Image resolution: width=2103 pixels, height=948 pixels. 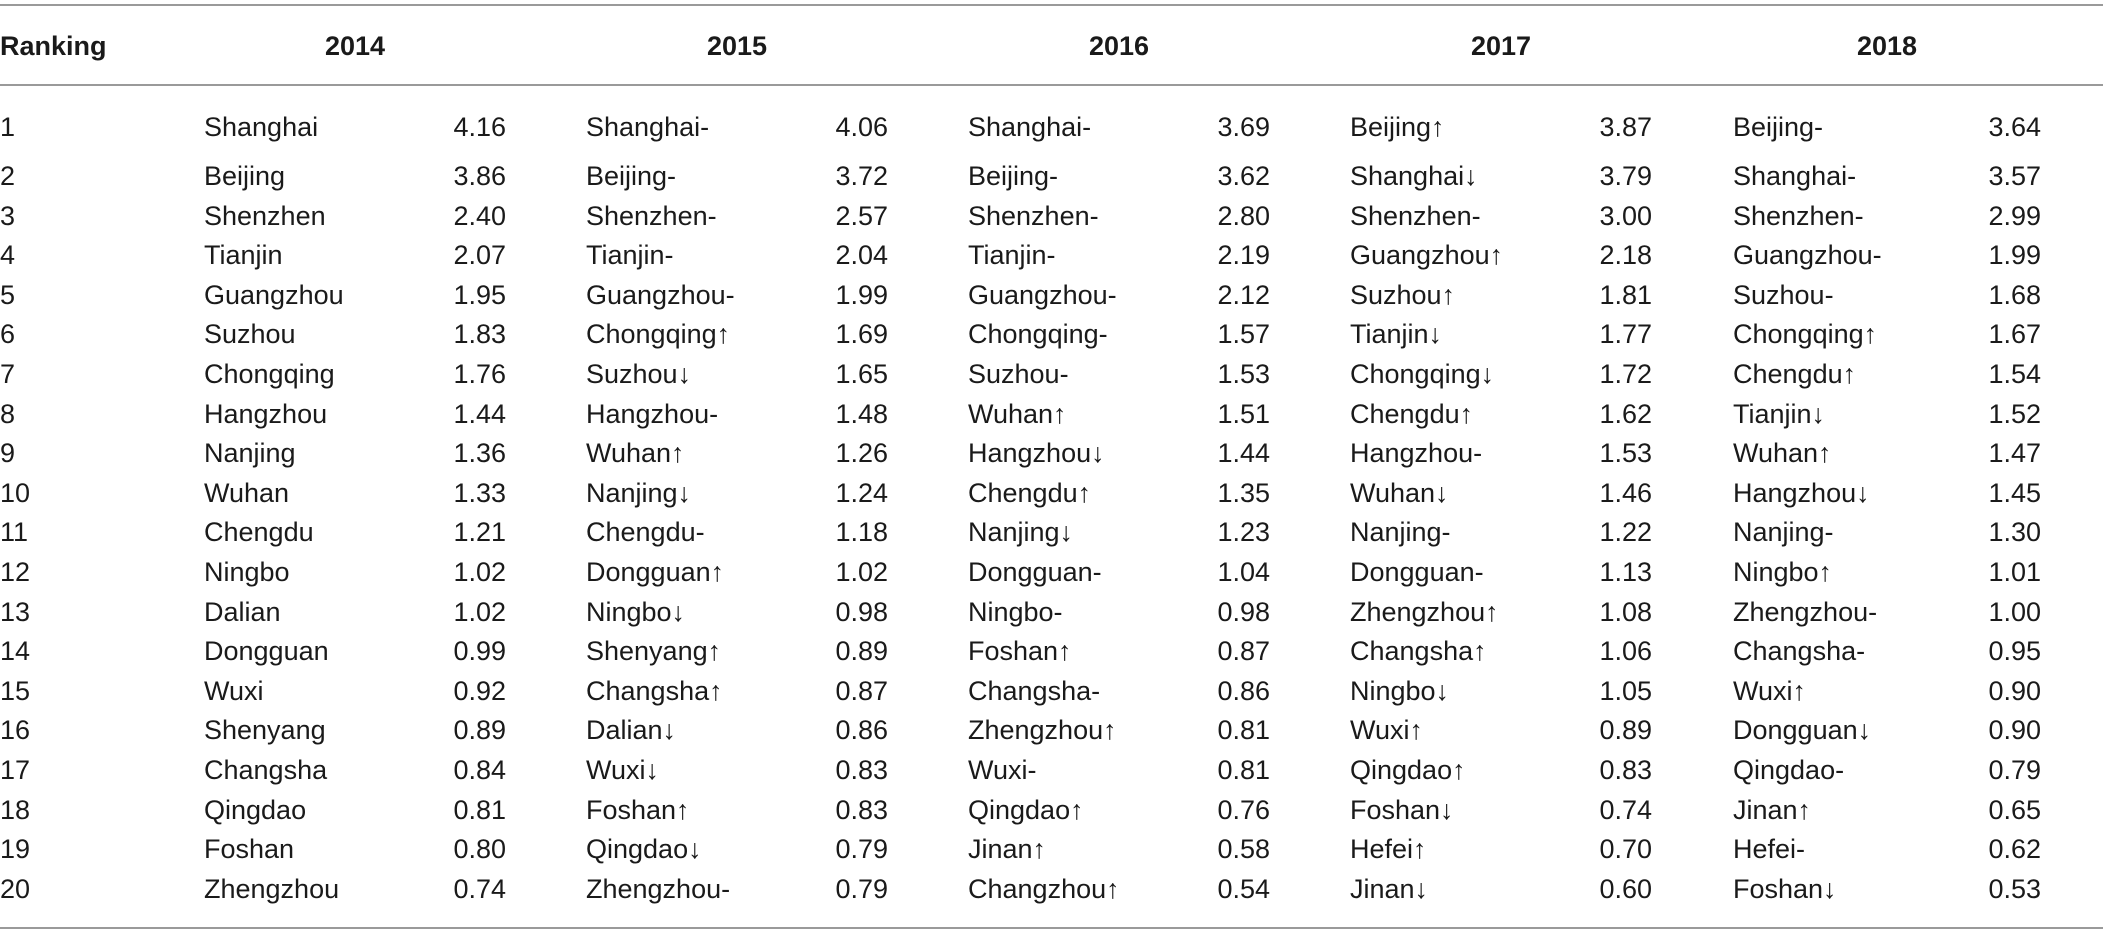 What do you see at coordinates (1051, 928) in the screenshot?
I see `bottom-rule` at bounding box center [1051, 928].